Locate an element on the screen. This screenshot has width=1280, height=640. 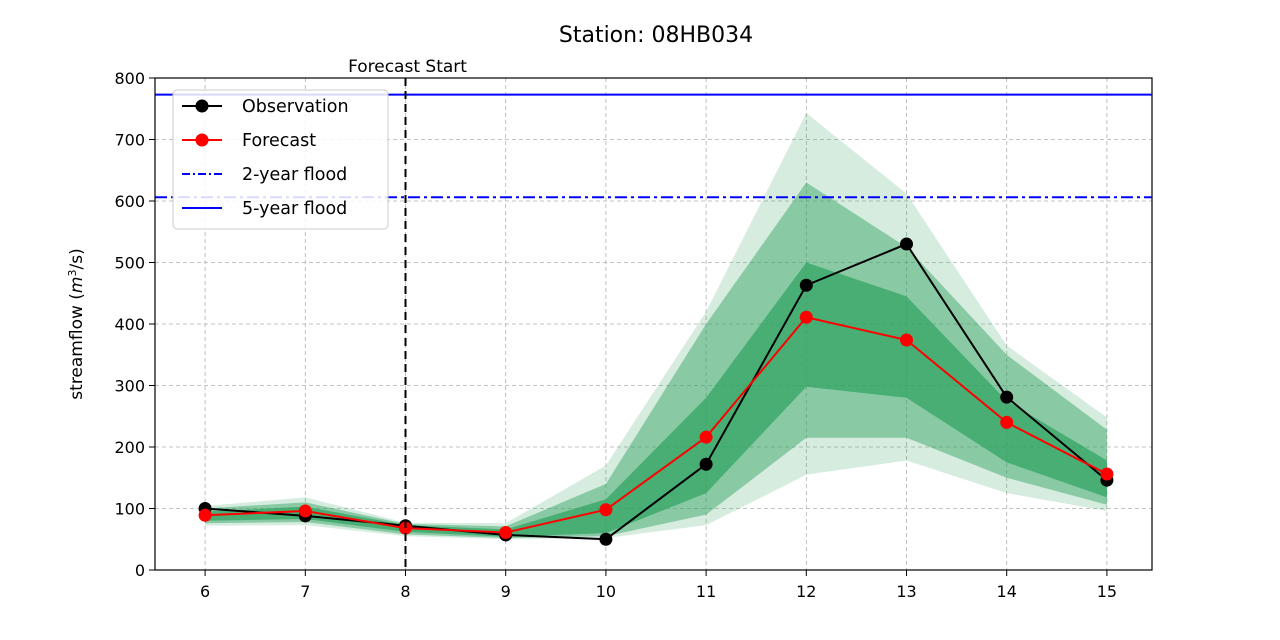
x-tick-label: 8 is located at coordinates (405, 591).